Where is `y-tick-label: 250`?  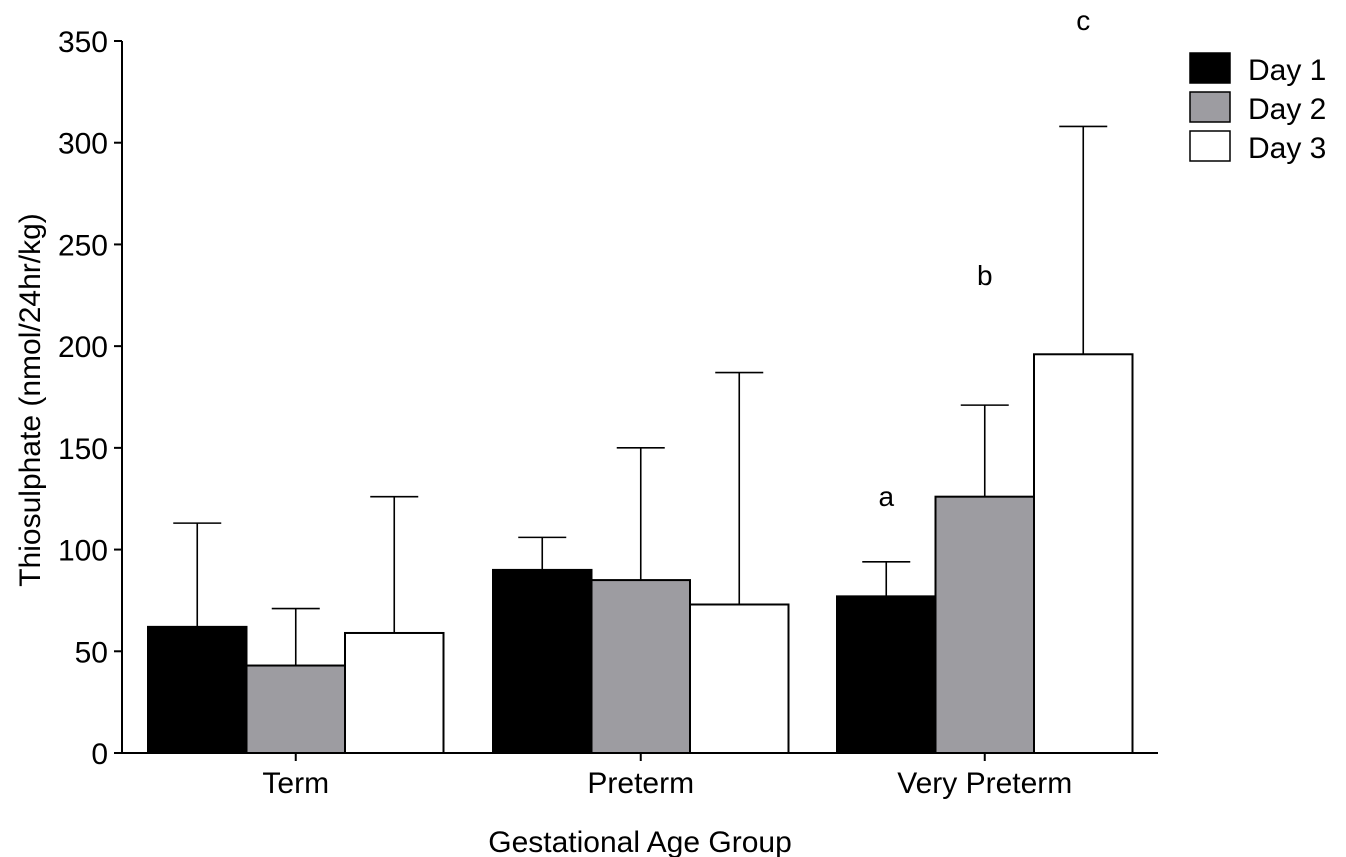
y-tick-label: 250 is located at coordinates (83, 245).